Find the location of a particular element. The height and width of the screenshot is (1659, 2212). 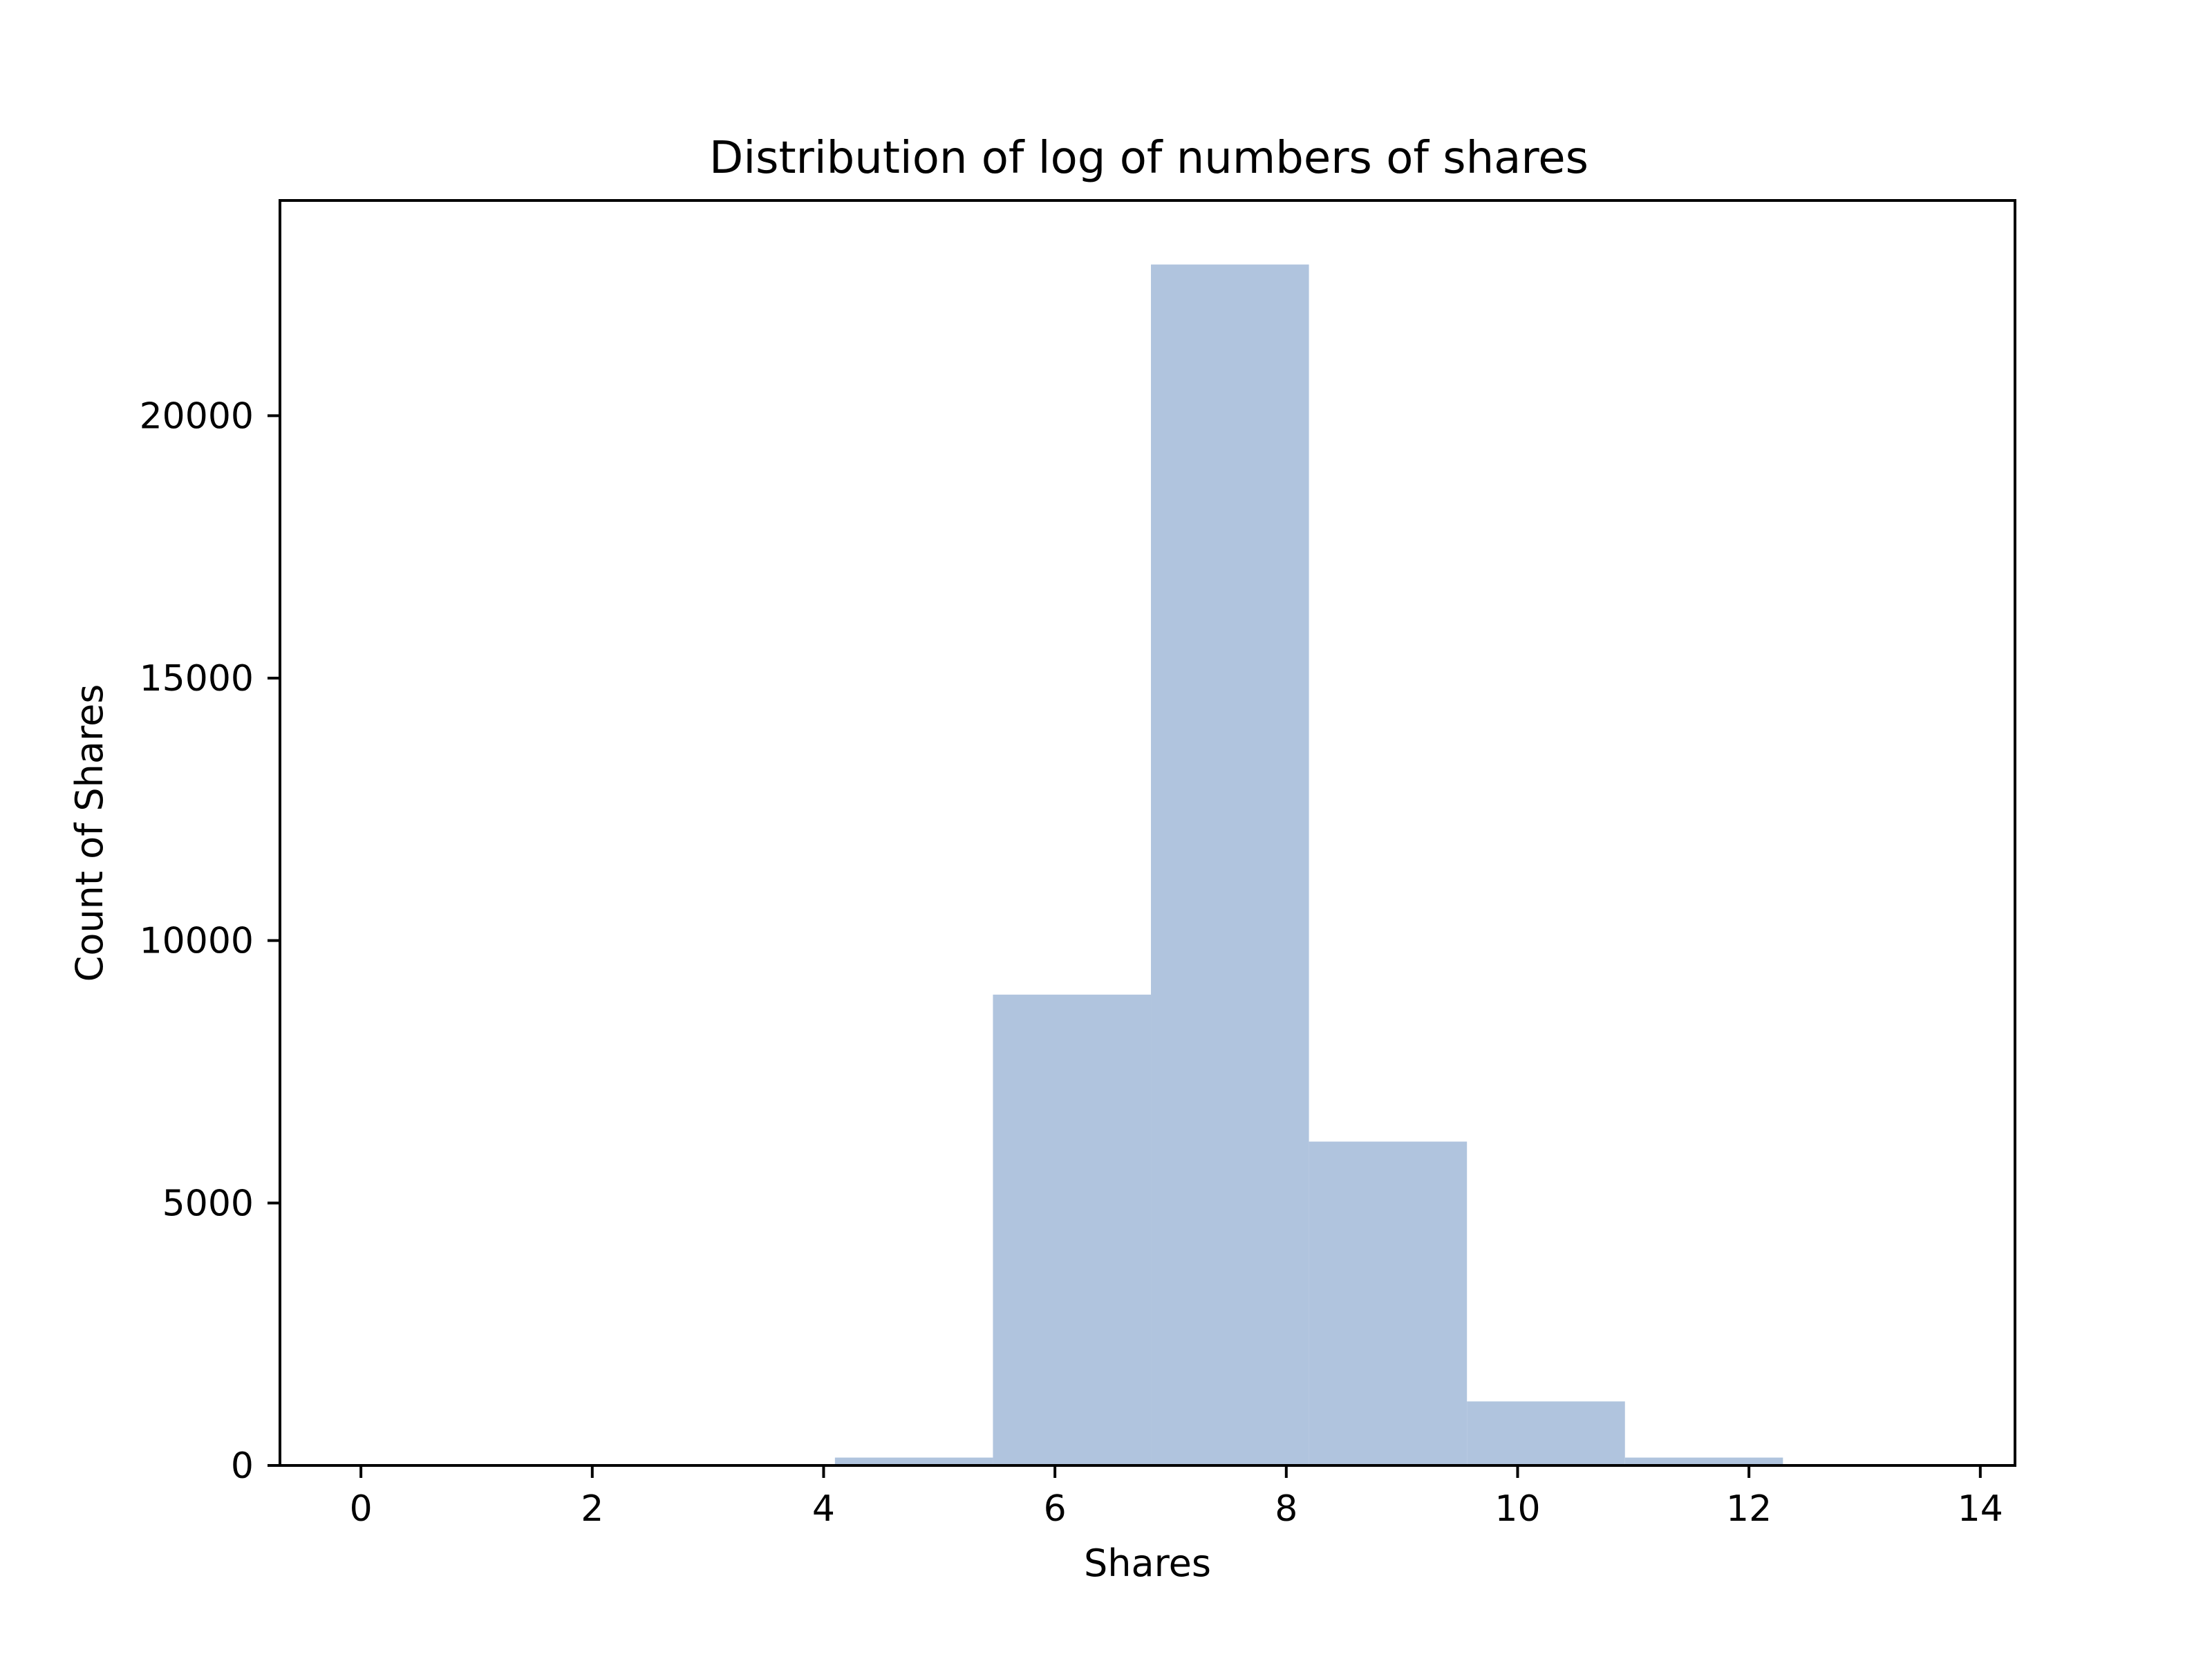

x-tick-label: 6 is located at coordinates (1056, 1509).